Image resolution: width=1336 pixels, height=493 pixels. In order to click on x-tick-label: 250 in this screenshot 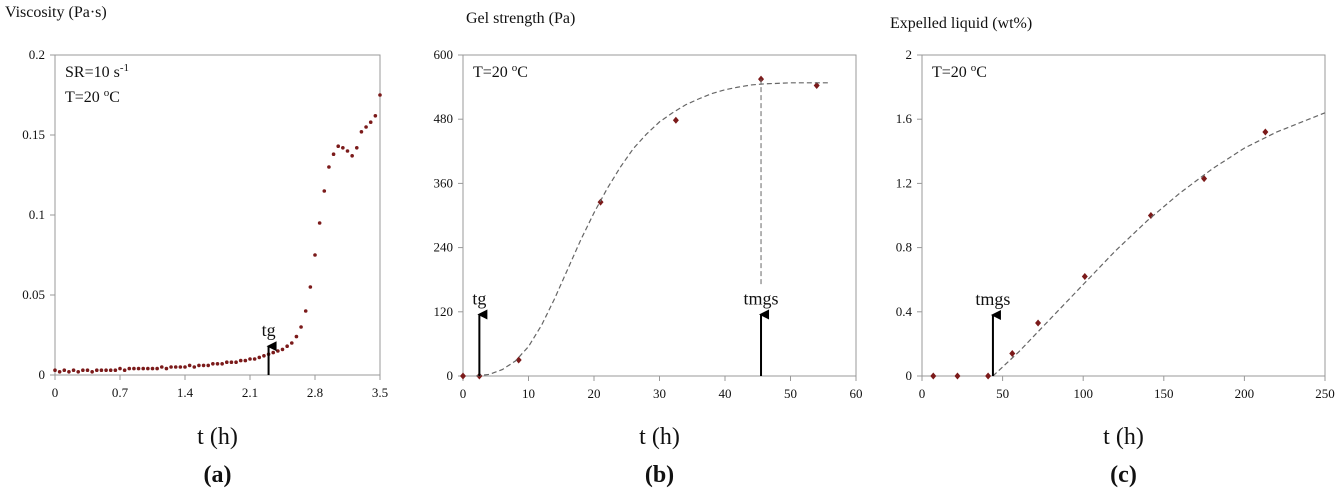, I will do `click(1325, 393)`.